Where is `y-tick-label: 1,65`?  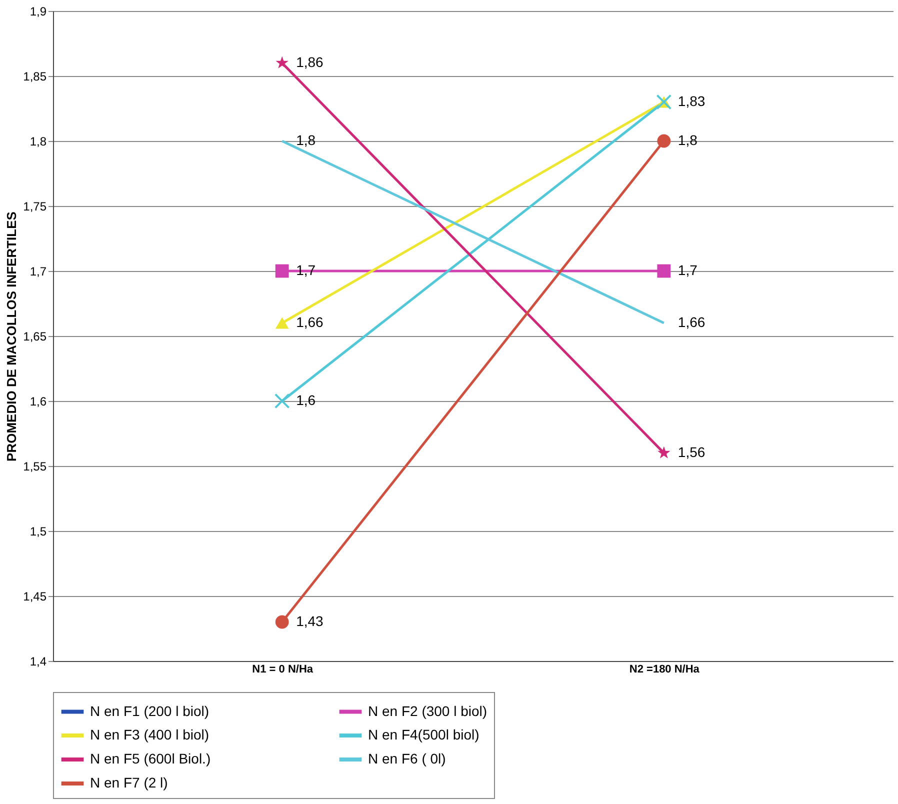 y-tick-label: 1,65 is located at coordinates (35, 337).